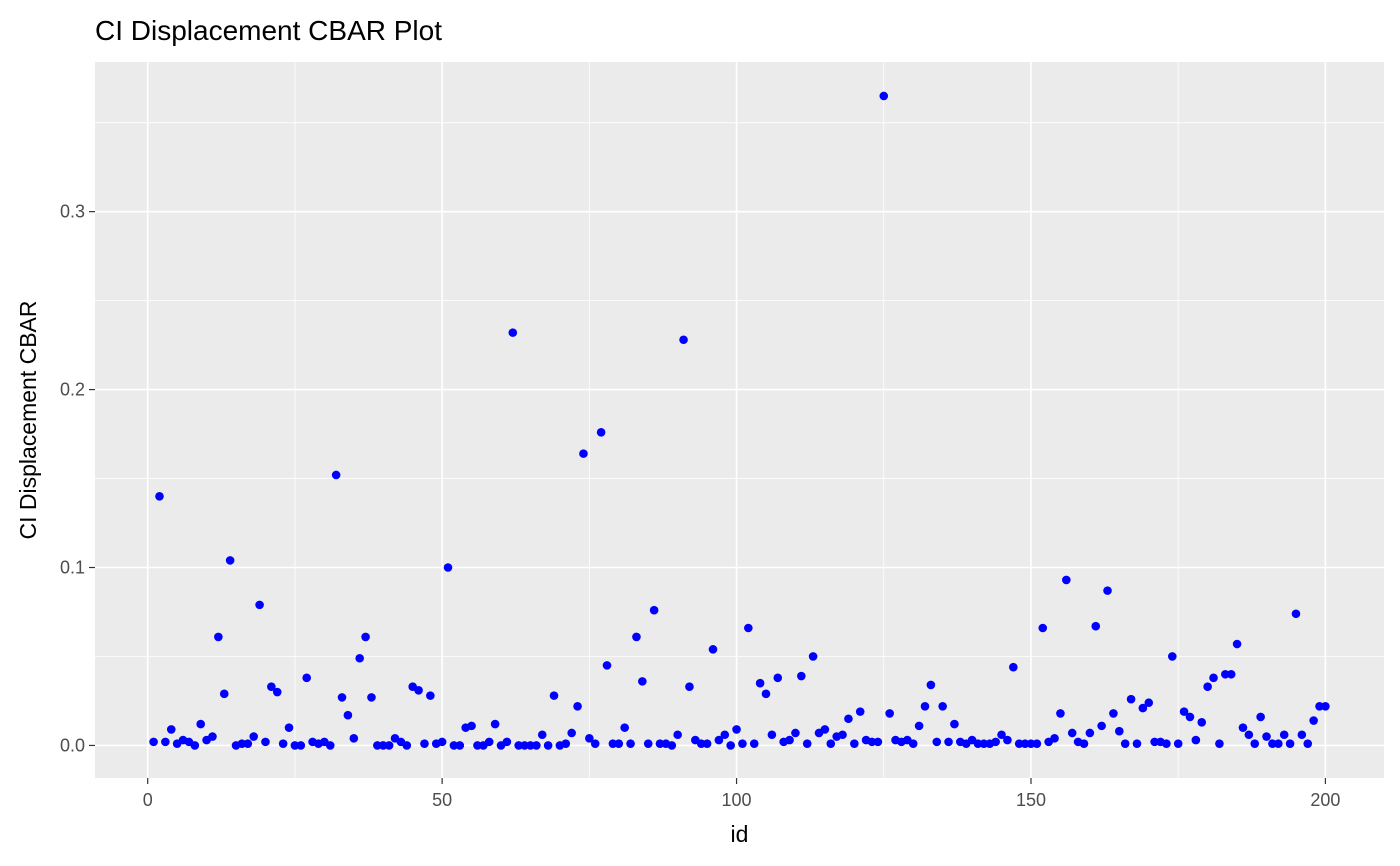 This screenshot has width=1400, height=866. What do you see at coordinates (1031, 800) in the screenshot?
I see `x-tick-label: 150` at bounding box center [1031, 800].